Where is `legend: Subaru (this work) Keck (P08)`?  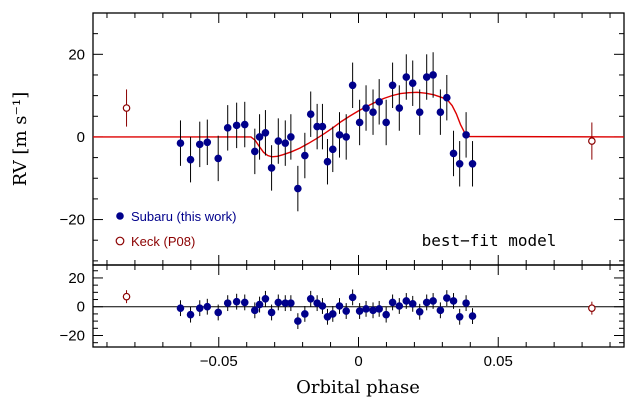
legend: Subaru (this work) Keck (P08) is located at coordinates (175, 229).